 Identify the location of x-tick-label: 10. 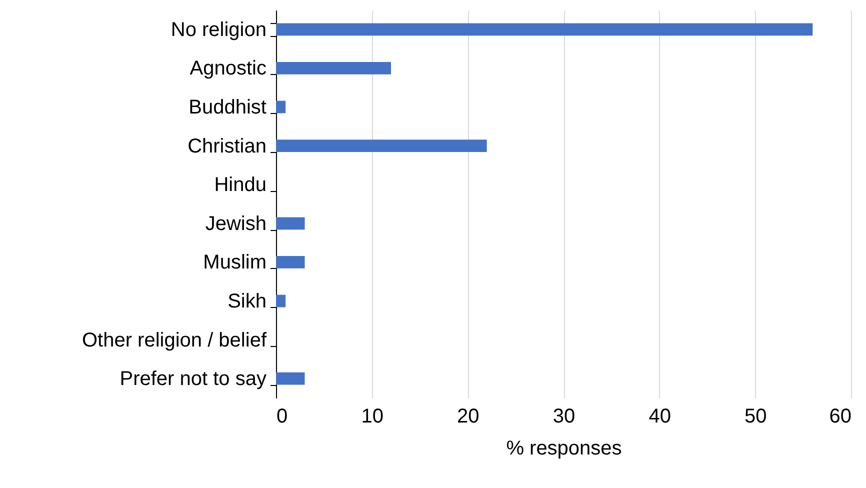
(372, 417).